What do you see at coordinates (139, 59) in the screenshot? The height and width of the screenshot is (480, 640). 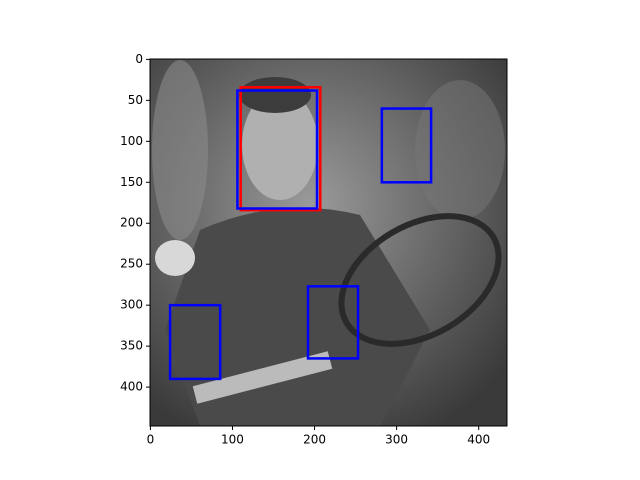 I see `y-tick-label: 0` at bounding box center [139, 59].